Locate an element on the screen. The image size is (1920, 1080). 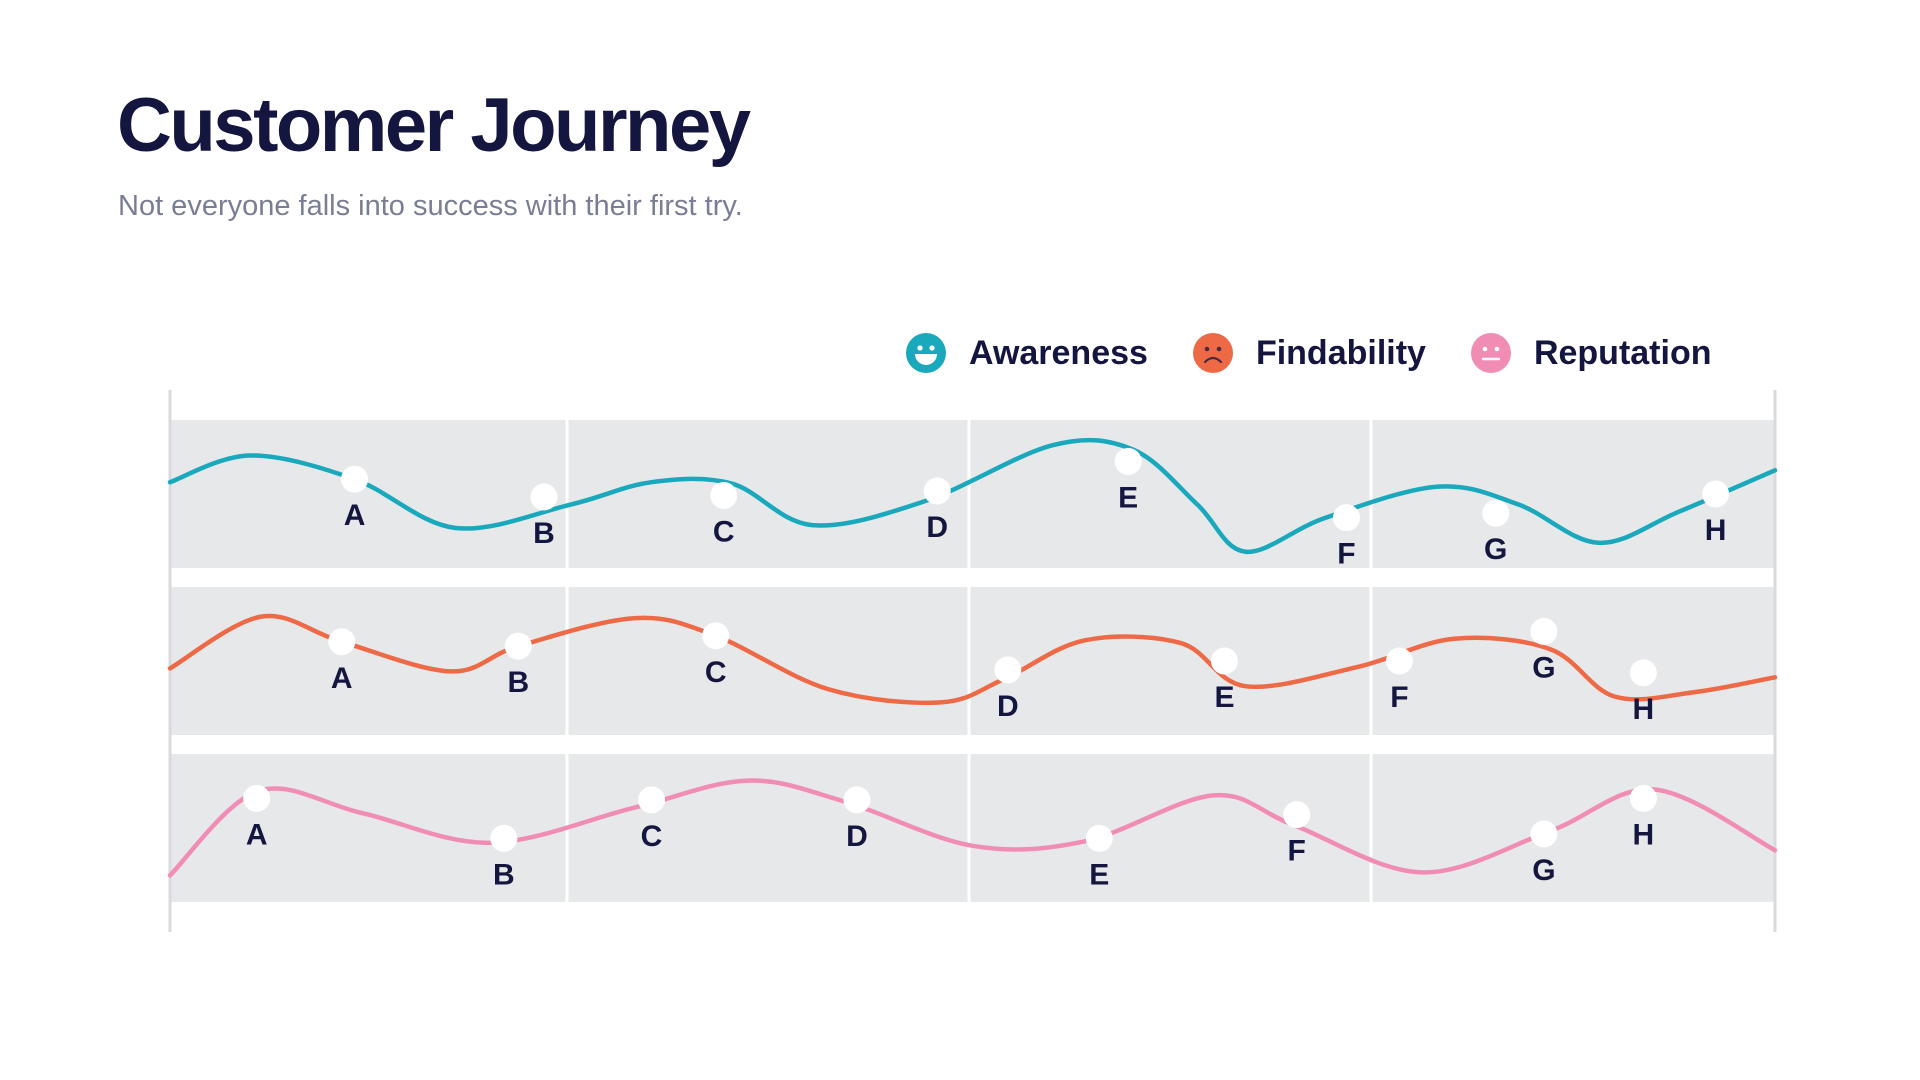
legend-label-findability: Findability is located at coordinates (1340, 352).